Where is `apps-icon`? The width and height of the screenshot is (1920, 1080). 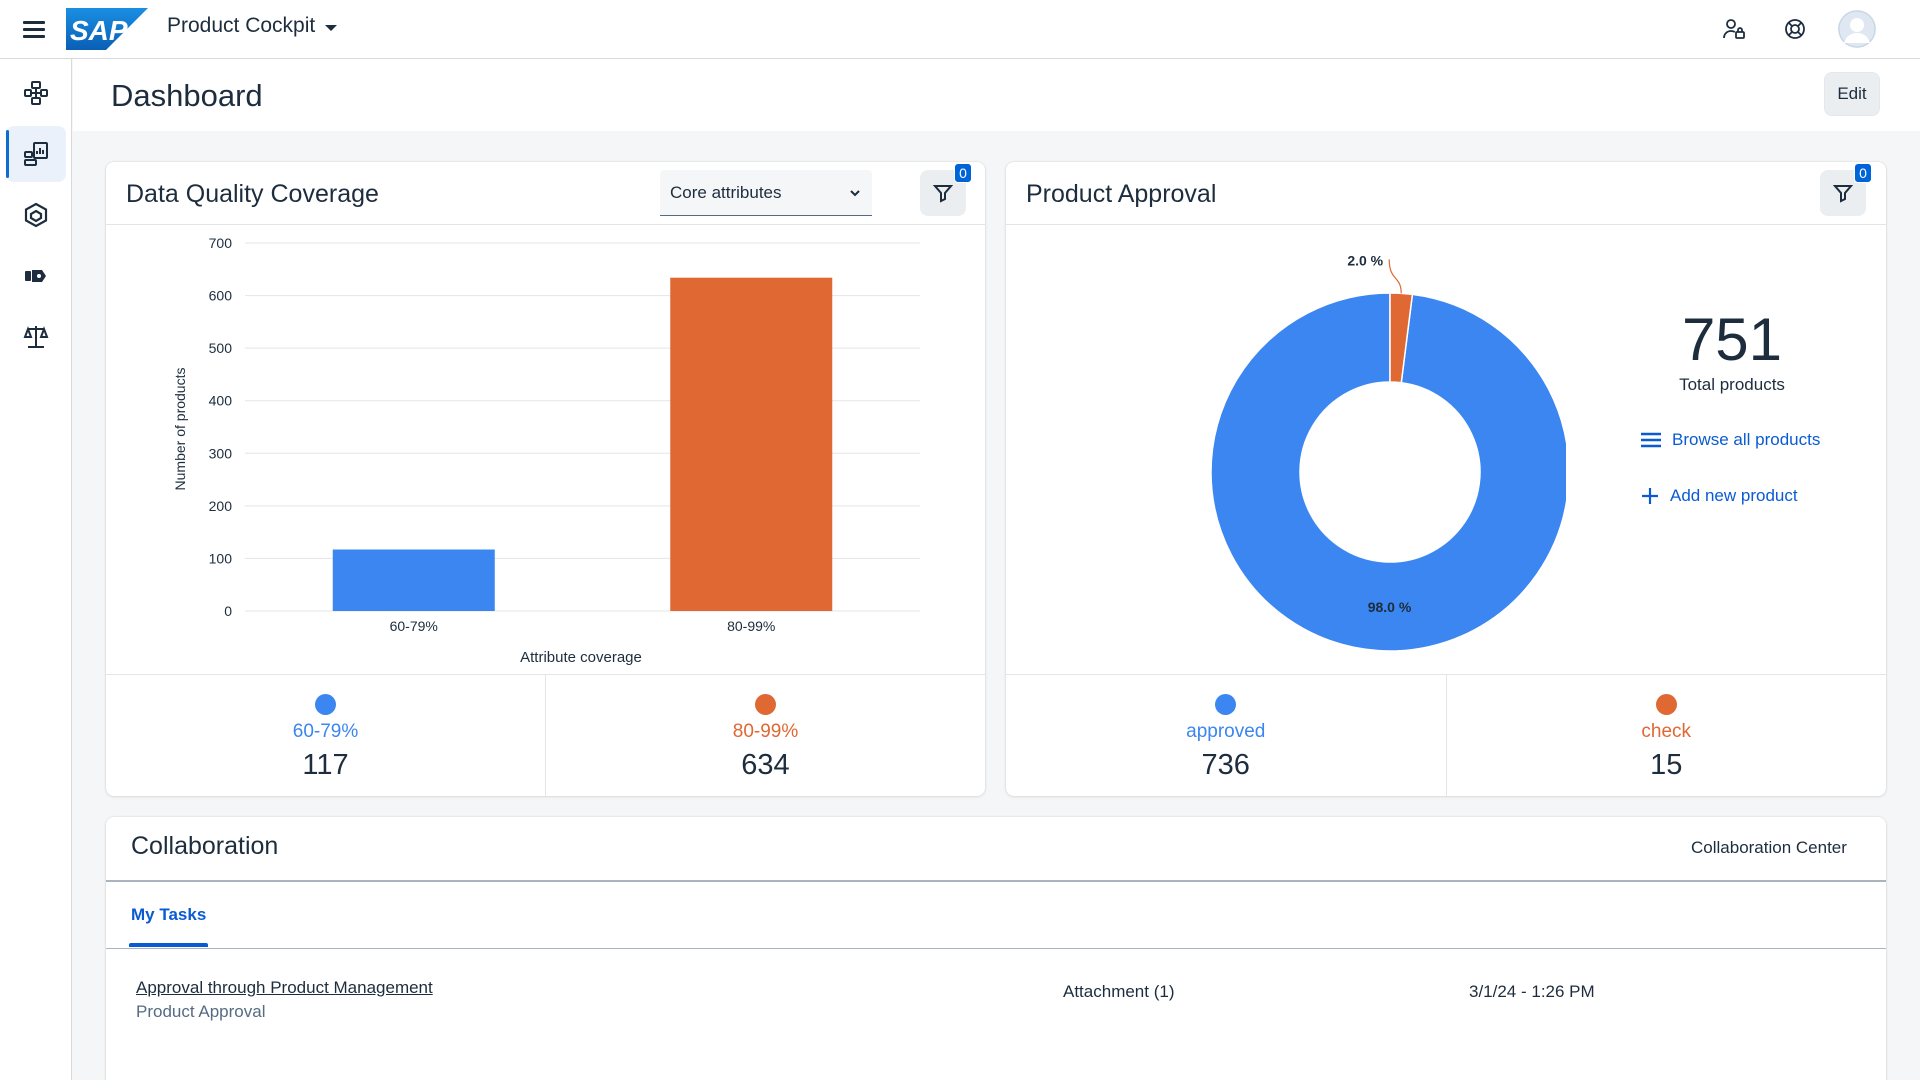
apps-icon is located at coordinates (36, 93).